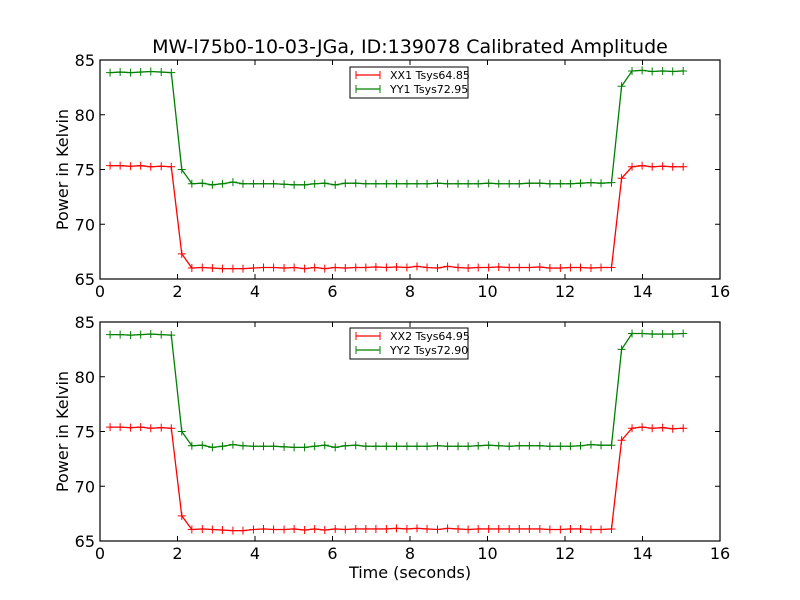 This screenshot has height=600, width=800. Describe the element at coordinates (177, 553) in the screenshot. I see `x-tick-label: 2` at that location.